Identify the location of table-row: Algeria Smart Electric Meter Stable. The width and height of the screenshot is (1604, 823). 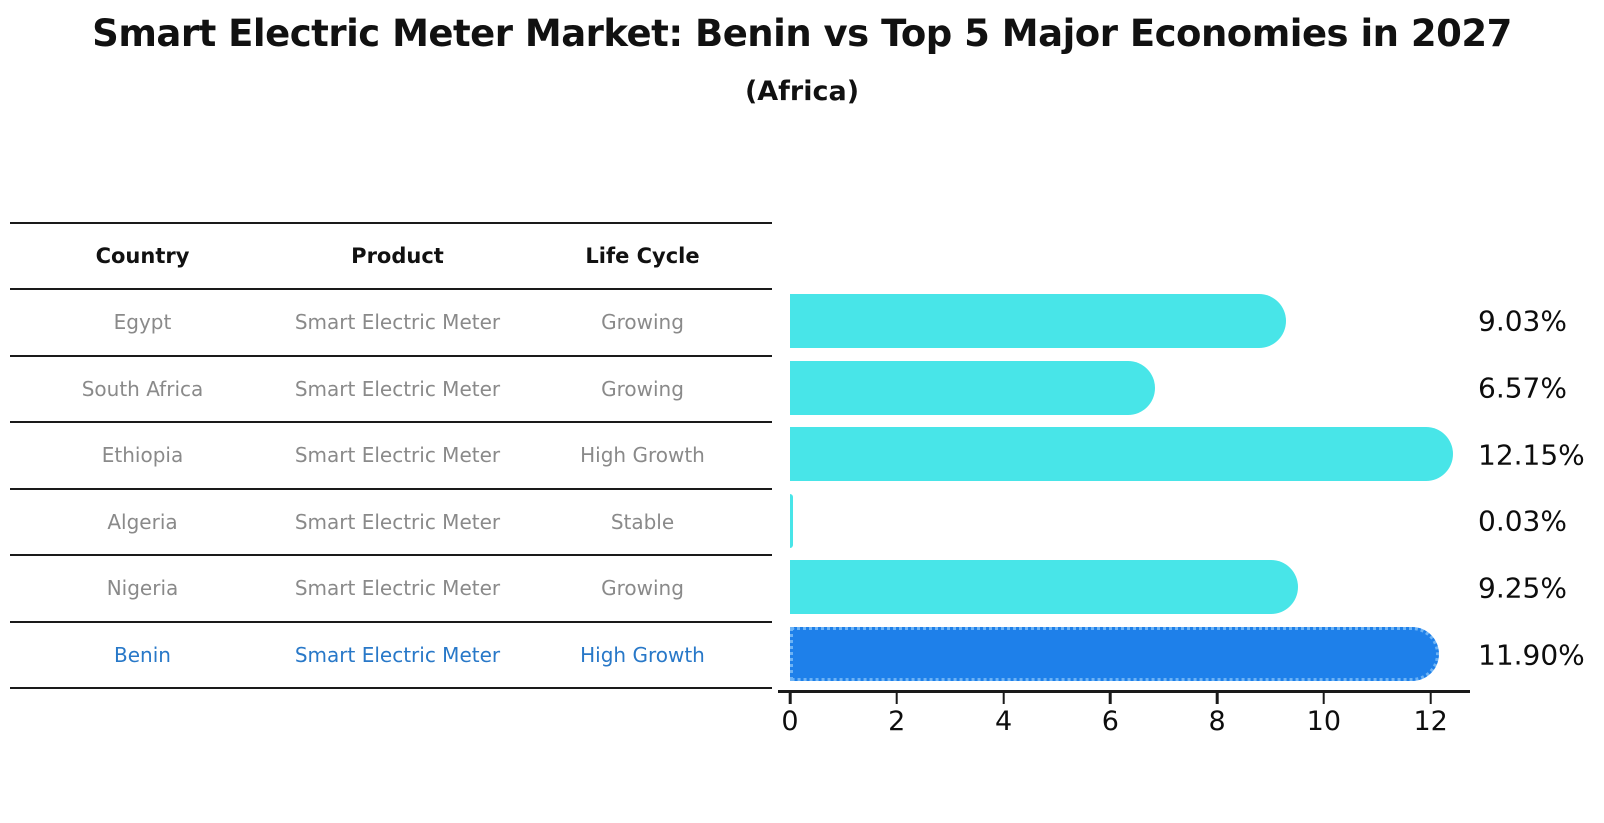
(391, 523).